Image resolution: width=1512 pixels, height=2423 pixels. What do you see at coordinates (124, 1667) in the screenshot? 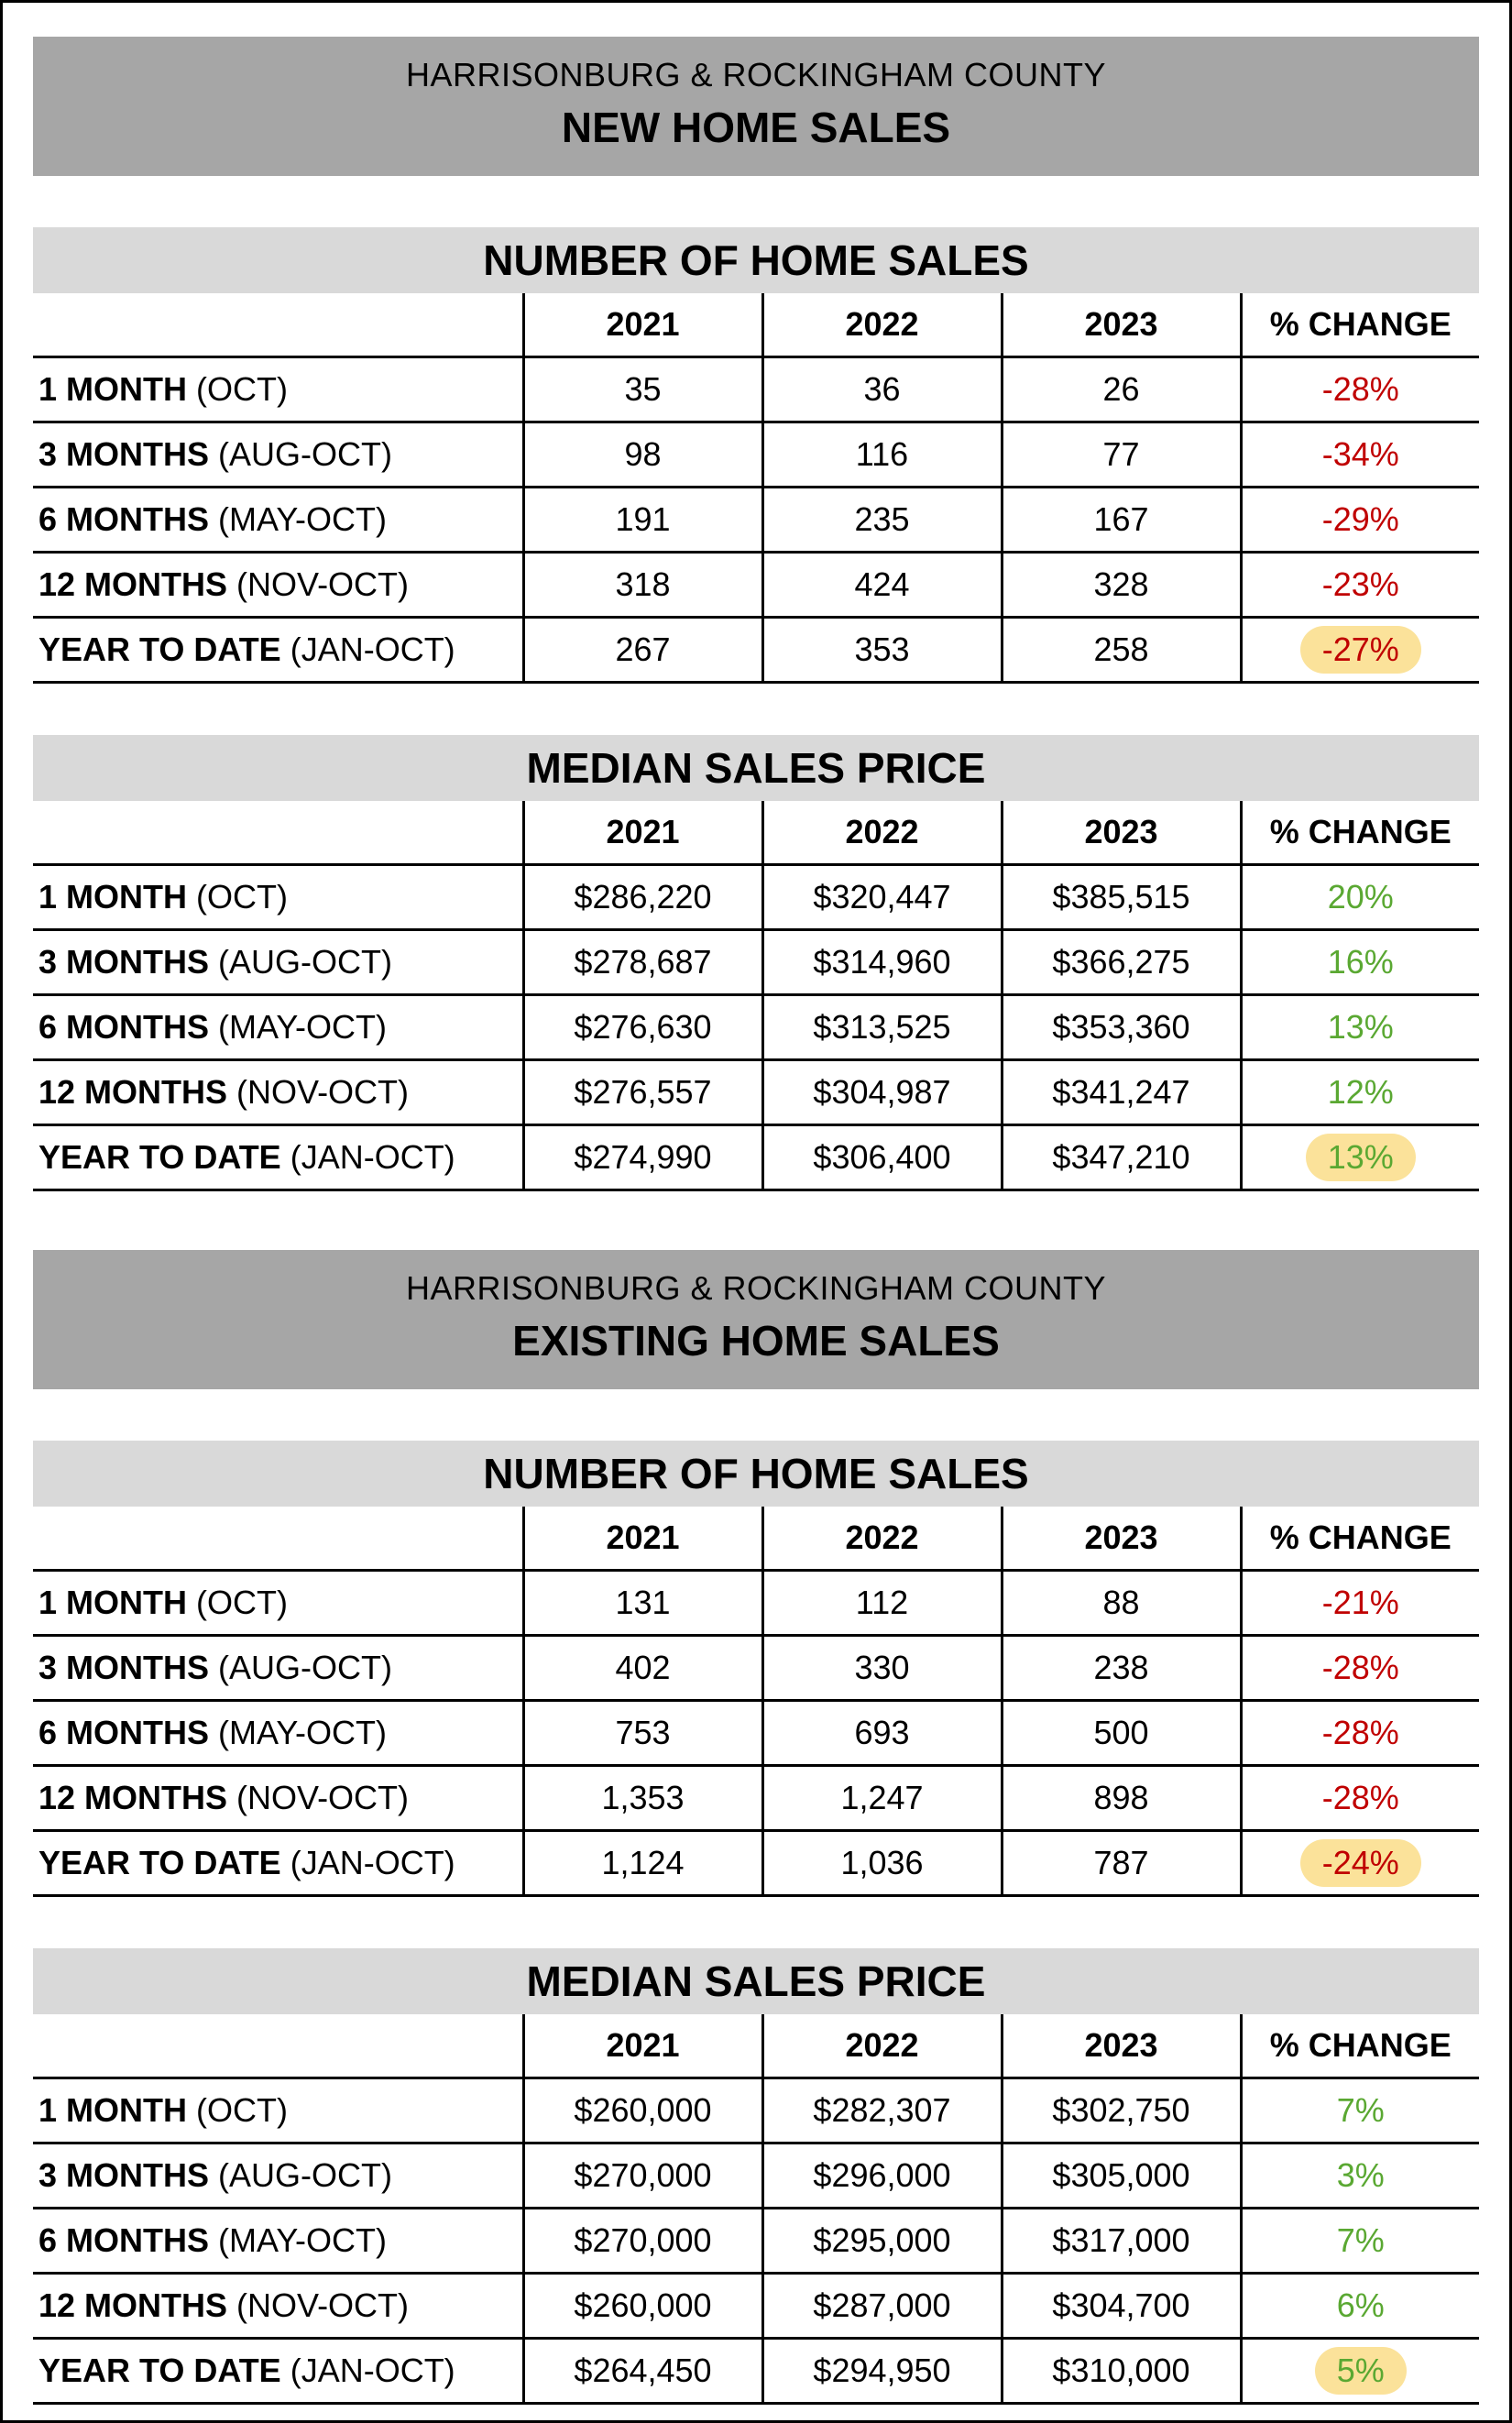
I see `row-label-period: 3 MONTHS` at bounding box center [124, 1667].